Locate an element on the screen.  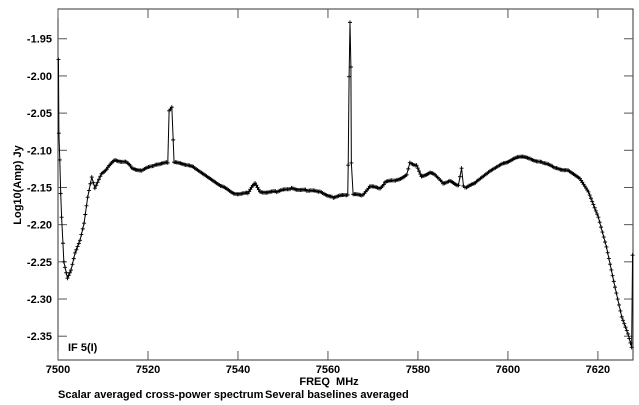
y-tick-label: -2.30 is located at coordinates (39, 300).